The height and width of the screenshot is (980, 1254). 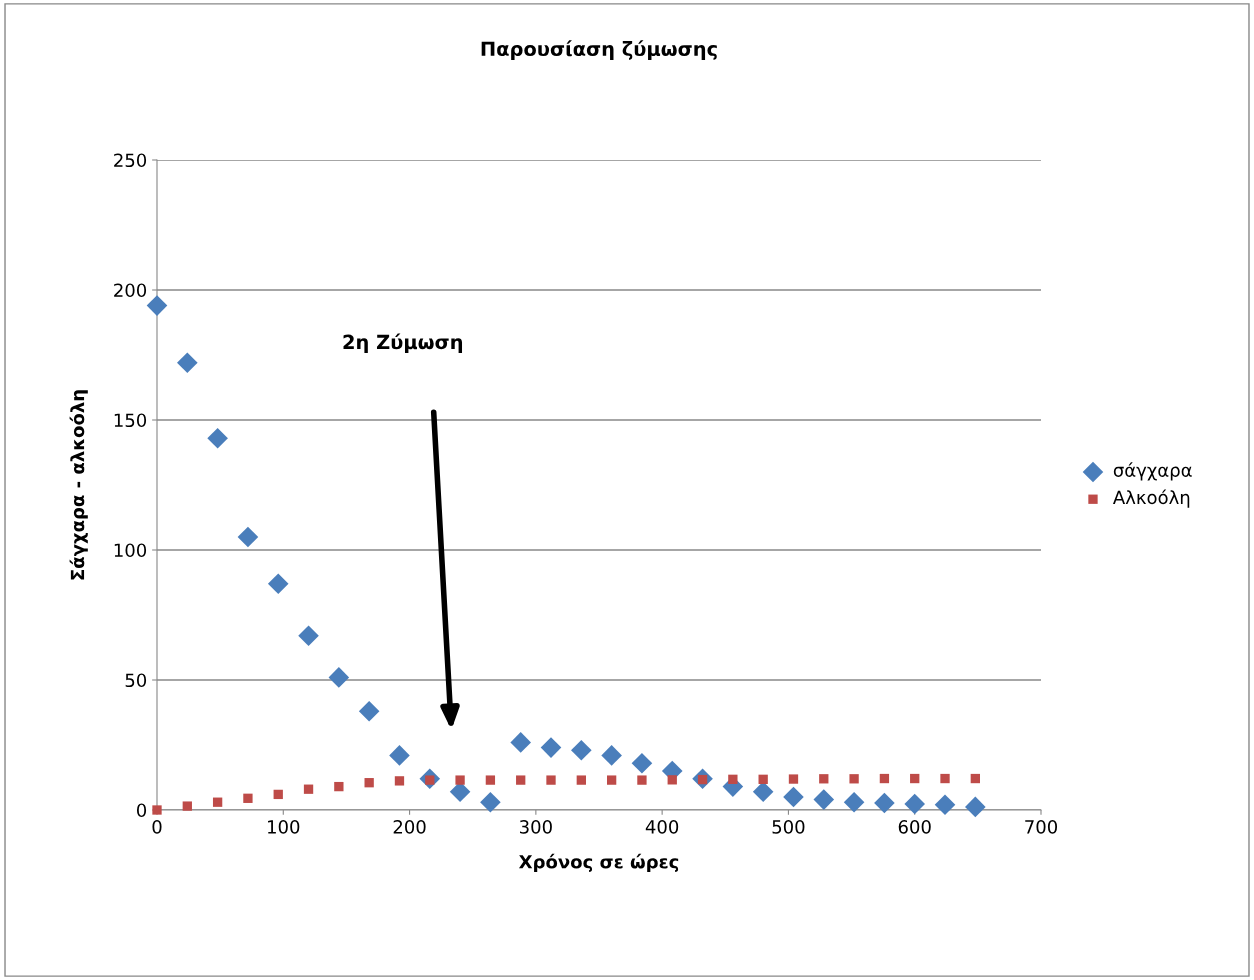 What do you see at coordinates (157, 827) in the screenshot?
I see `x-tick-label: 0` at bounding box center [157, 827].